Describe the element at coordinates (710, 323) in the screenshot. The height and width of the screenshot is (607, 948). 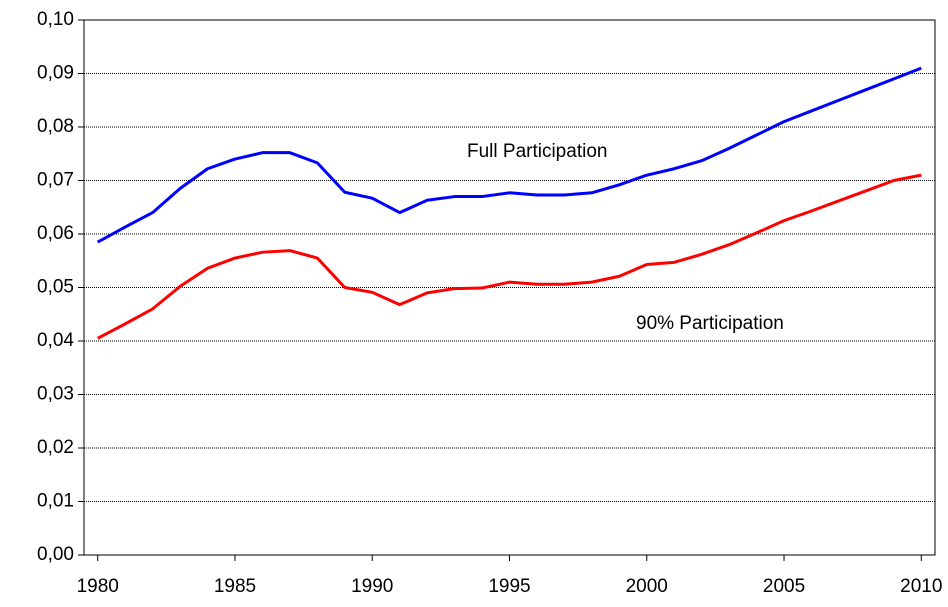
I see `series-label: 90% Participation` at that location.